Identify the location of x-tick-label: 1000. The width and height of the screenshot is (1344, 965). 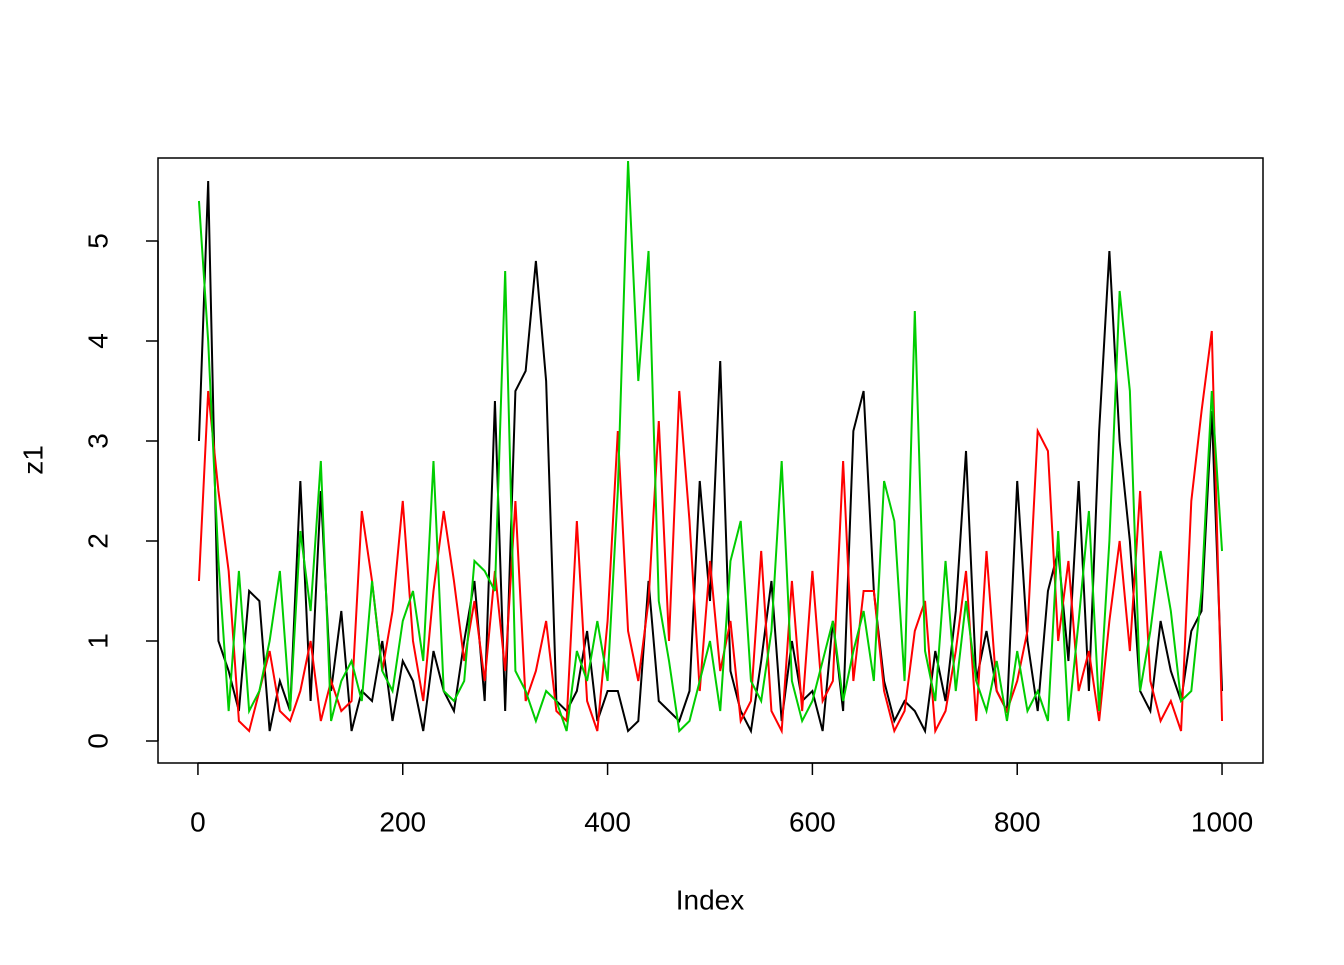
(1222, 821).